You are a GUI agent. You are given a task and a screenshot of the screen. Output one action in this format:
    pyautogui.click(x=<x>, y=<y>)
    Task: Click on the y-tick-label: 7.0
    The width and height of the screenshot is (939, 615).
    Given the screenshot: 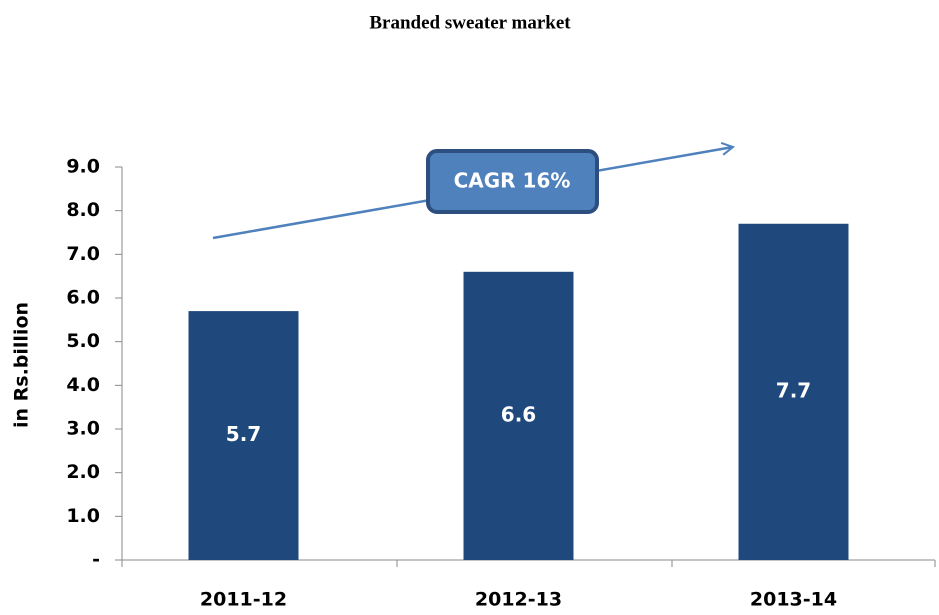 What is the action you would take?
    pyautogui.click(x=83, y=254)
    